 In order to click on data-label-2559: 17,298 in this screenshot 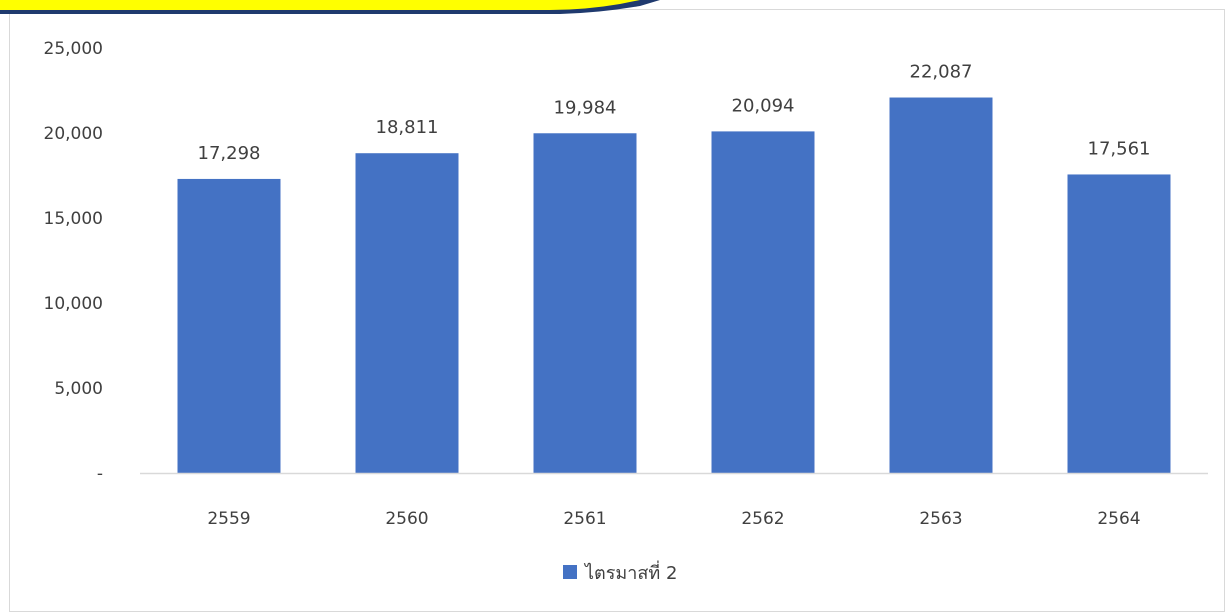, I will do `click(229, 153)`.